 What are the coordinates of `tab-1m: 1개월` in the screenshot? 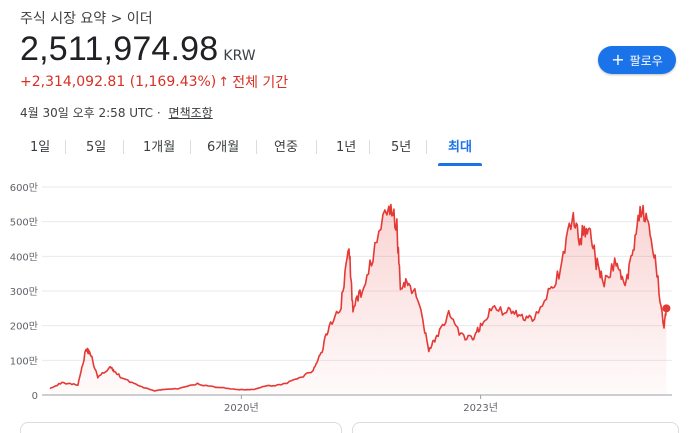 It's located at (159, 147).